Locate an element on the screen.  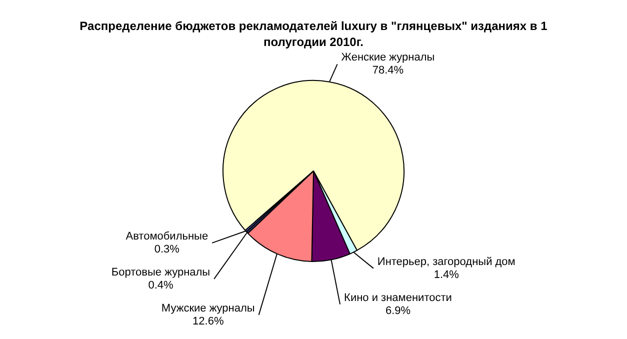
data-label: 1.4% is located at coordinates (447, 274).